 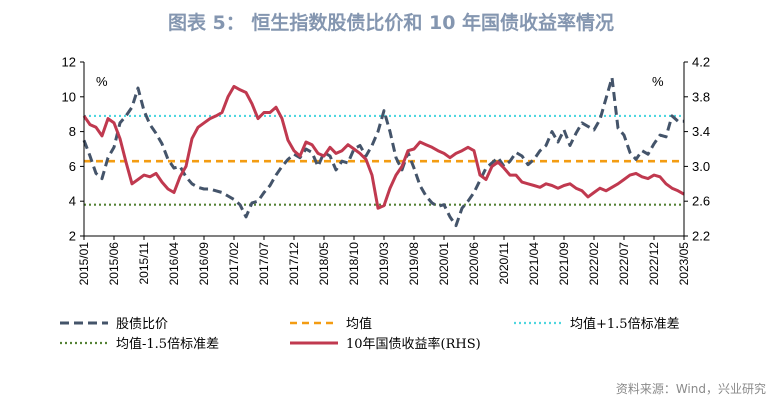 I want to click on x-tick-label: 2015/11, so click(x=144, y=263).